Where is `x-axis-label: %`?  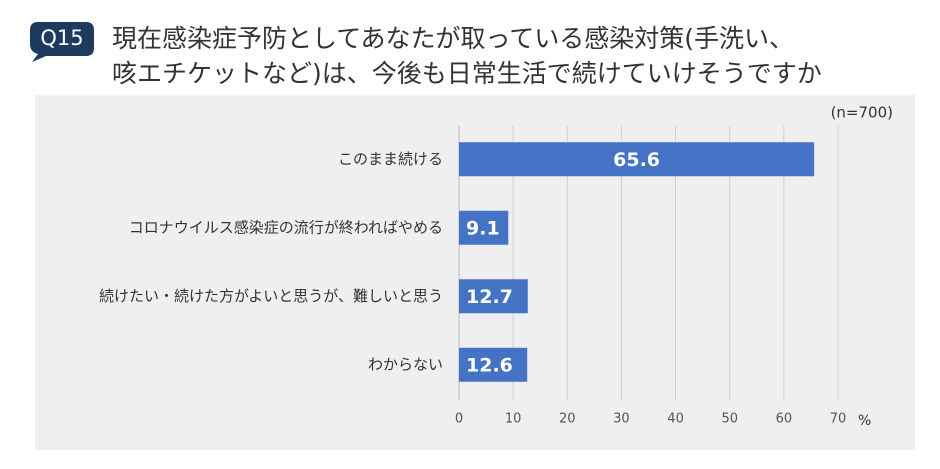 x-axis-label: % is located at coordinates (864, 421).